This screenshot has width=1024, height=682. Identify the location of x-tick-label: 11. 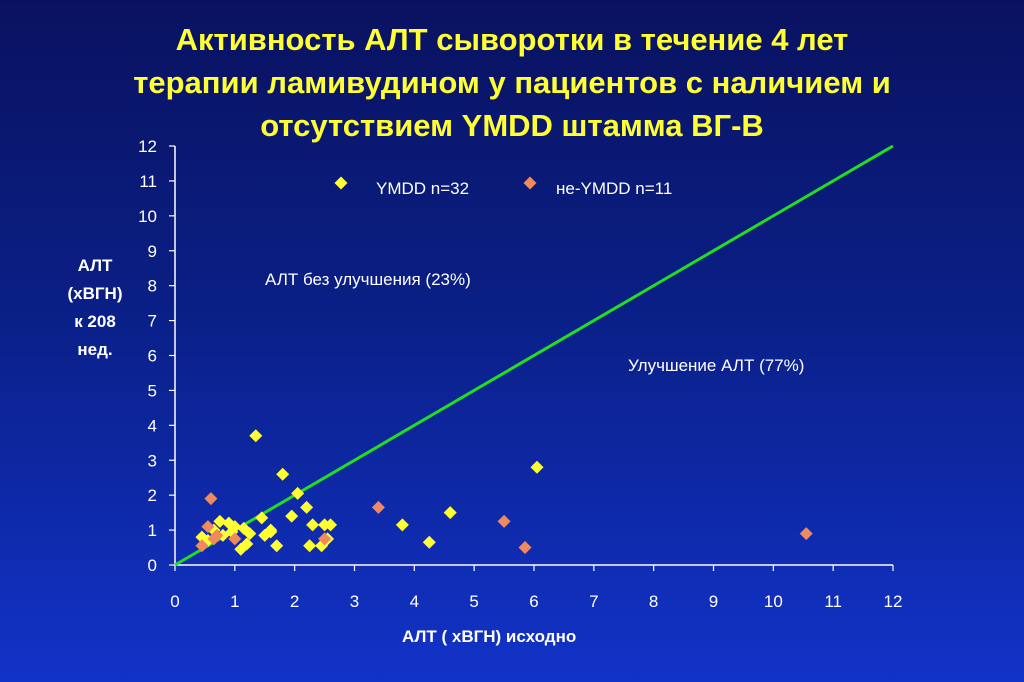
(833, 601).